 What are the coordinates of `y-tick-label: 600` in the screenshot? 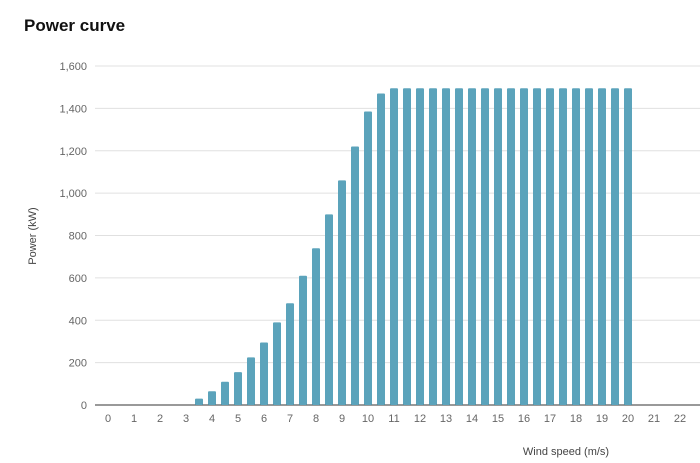 It's located at (78, 279).